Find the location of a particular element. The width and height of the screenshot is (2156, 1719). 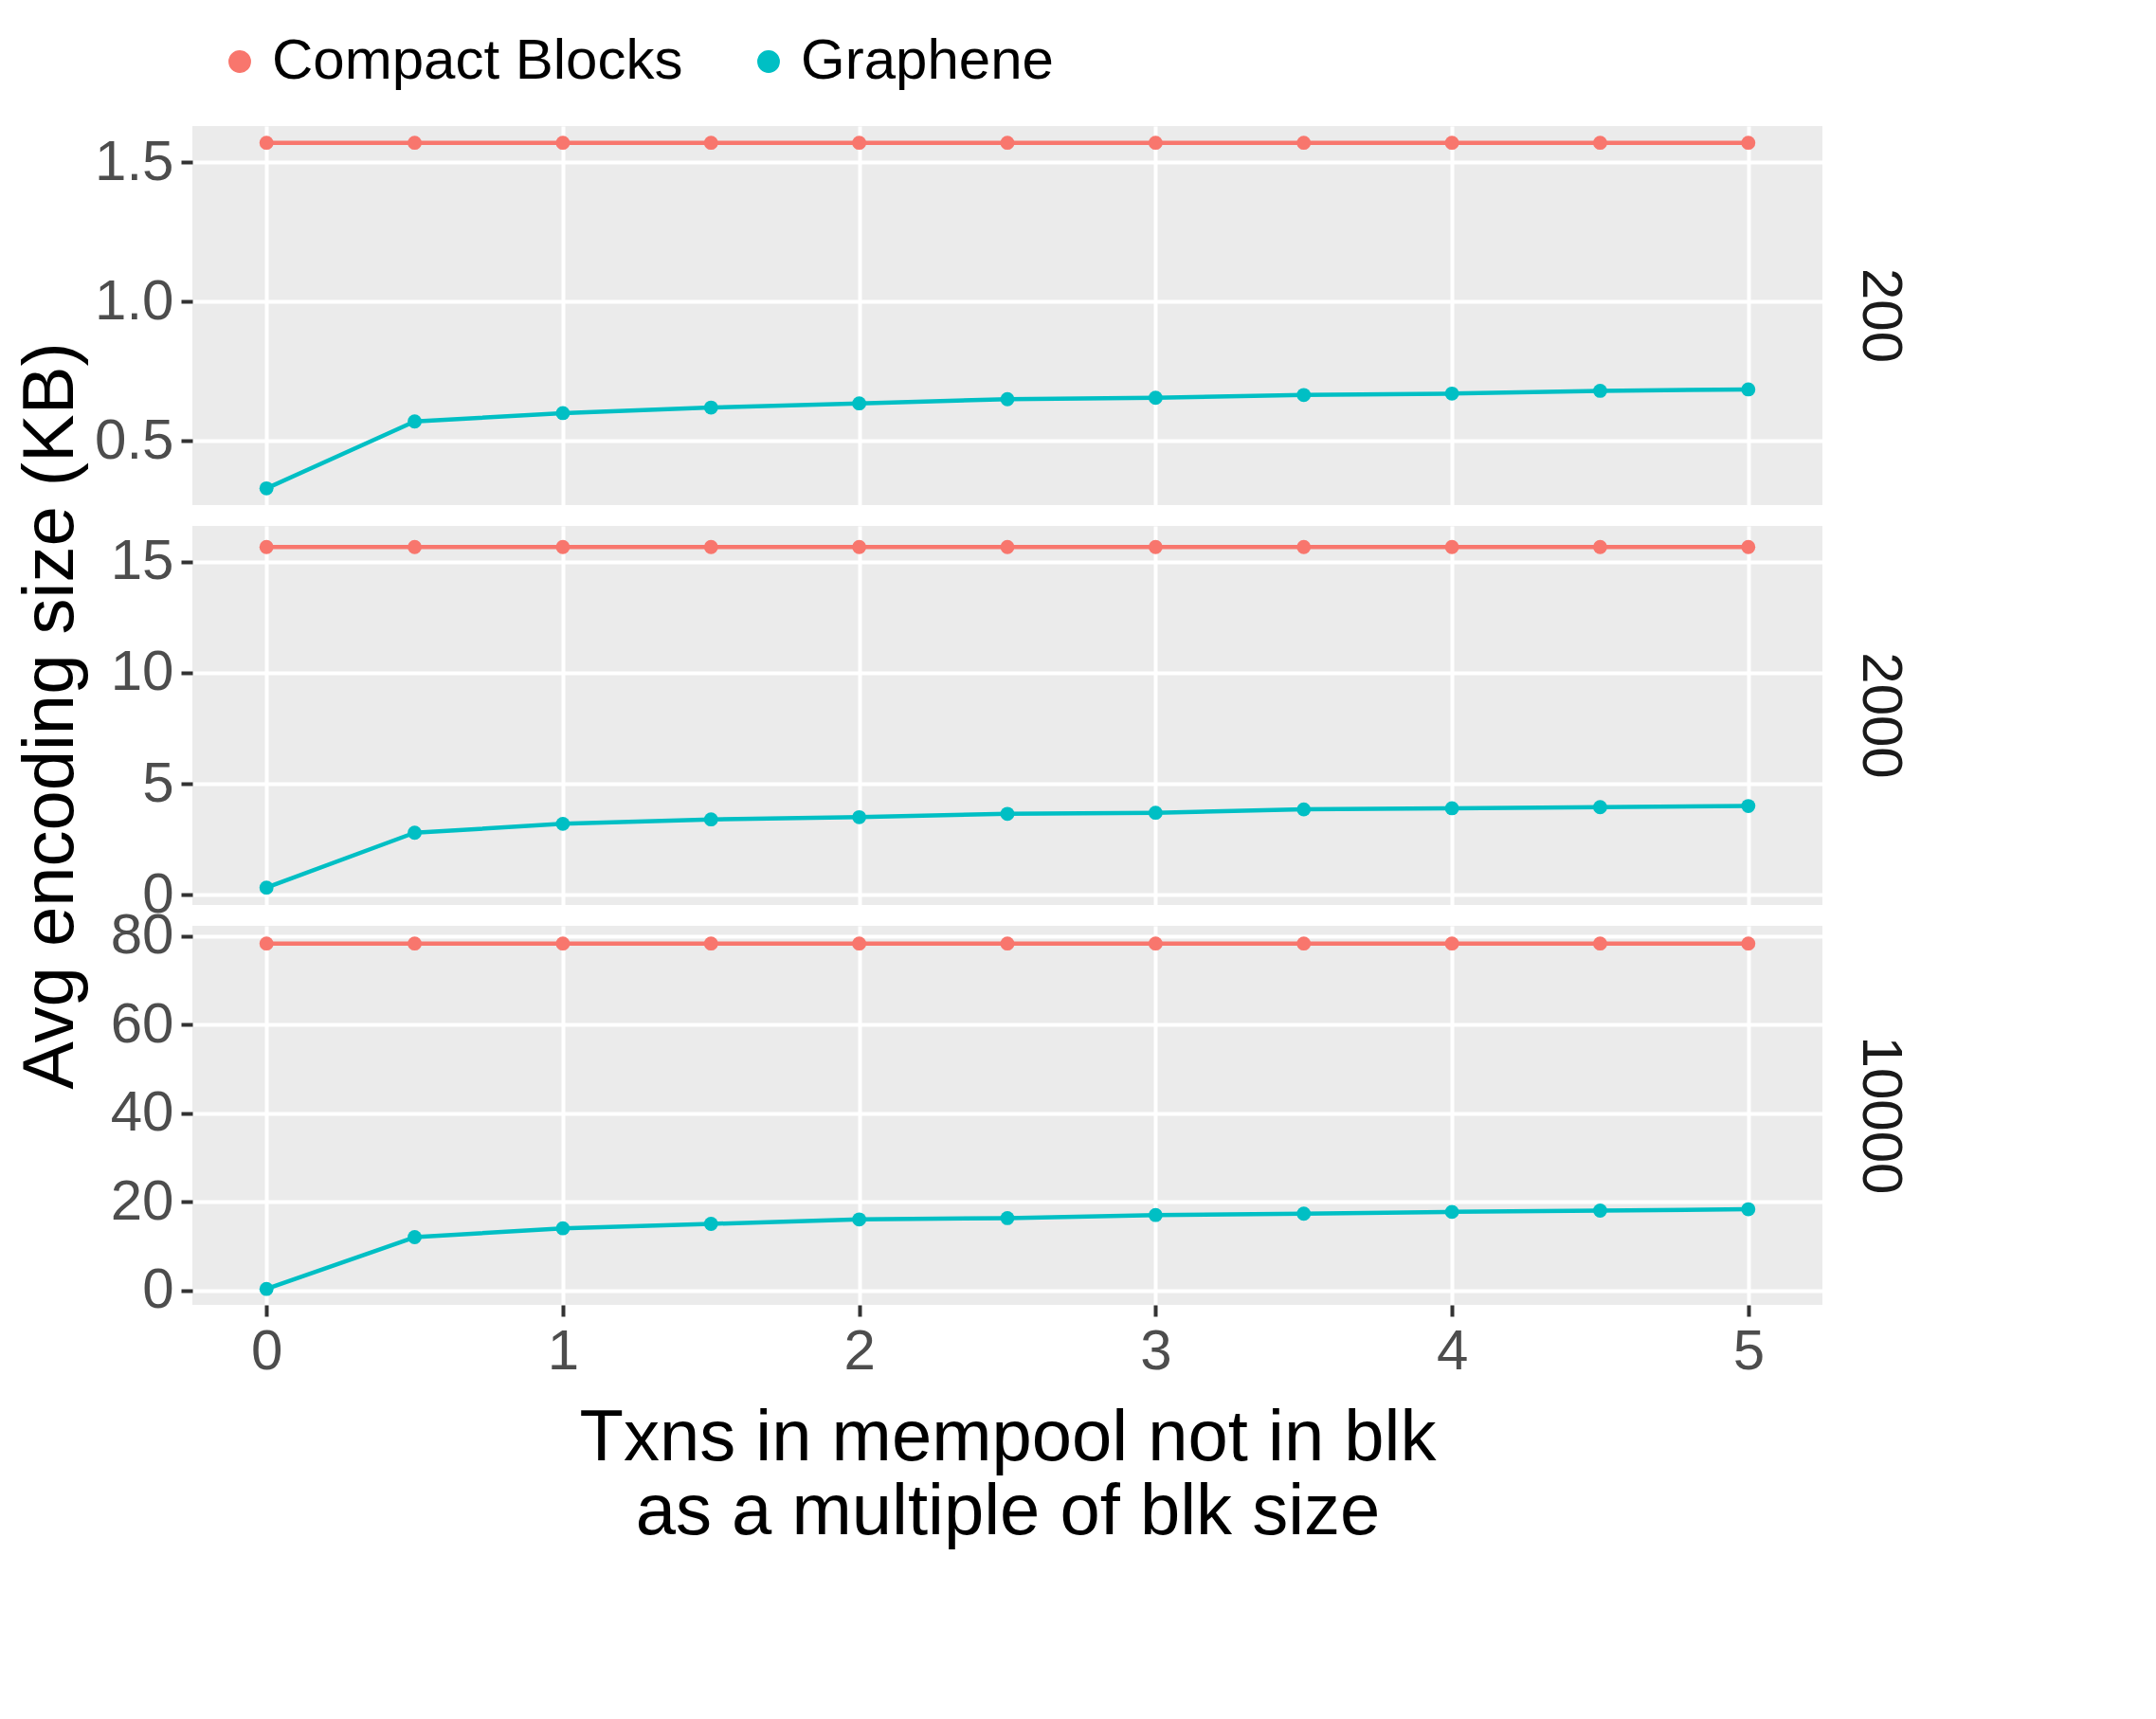

x-tick-label: 4 is located at coordinates (1452, 1349).